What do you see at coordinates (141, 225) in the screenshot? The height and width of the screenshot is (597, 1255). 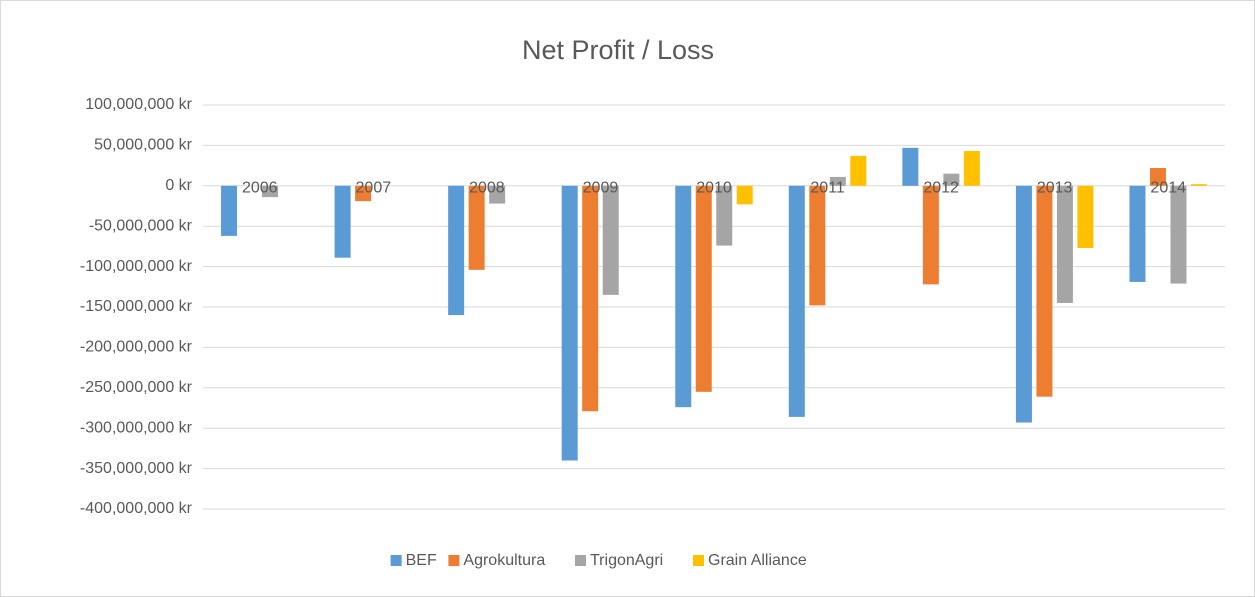 I see `y-tick-label: -50,000,000 kr` at bounding box center [141, 225].